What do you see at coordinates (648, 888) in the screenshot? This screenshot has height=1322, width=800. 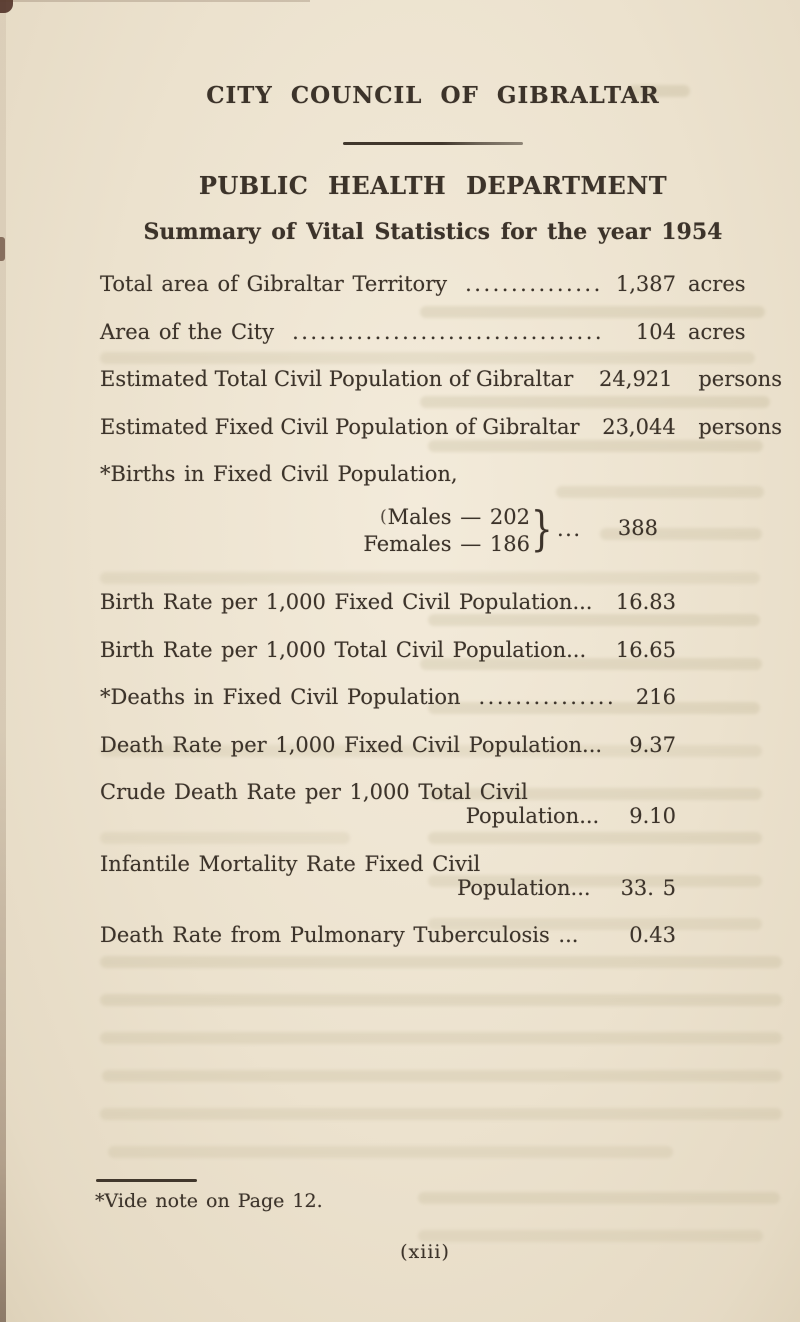 I see `stat-value: 33. 5` at bounding box center [648, 888].